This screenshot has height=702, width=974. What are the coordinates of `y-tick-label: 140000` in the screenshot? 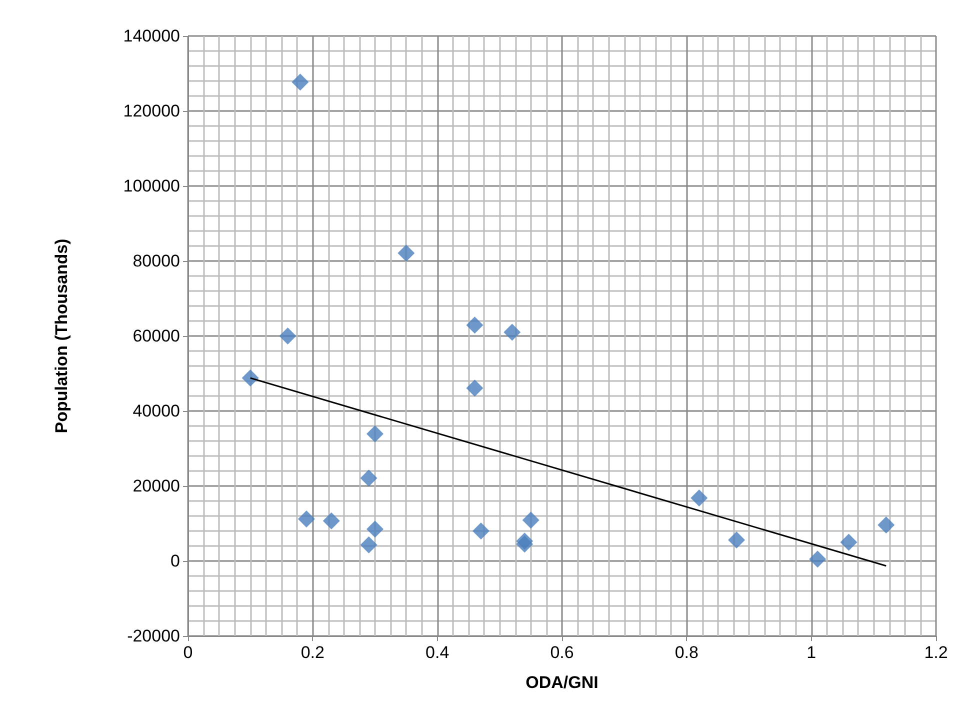 It's located at (151, 36).